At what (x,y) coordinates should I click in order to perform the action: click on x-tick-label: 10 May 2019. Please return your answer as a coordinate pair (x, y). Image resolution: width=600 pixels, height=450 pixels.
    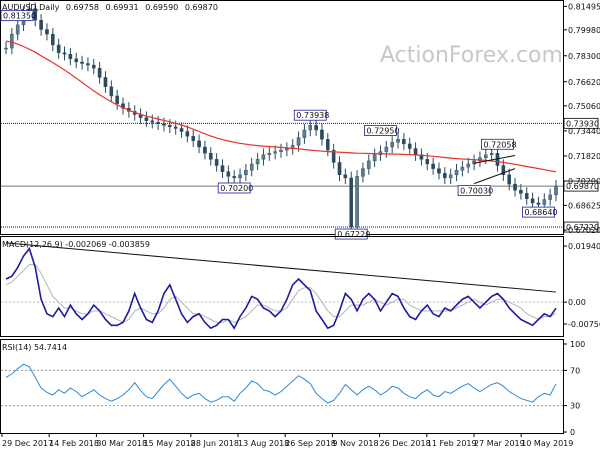
    Looking at the image, I should click on (547, 443).